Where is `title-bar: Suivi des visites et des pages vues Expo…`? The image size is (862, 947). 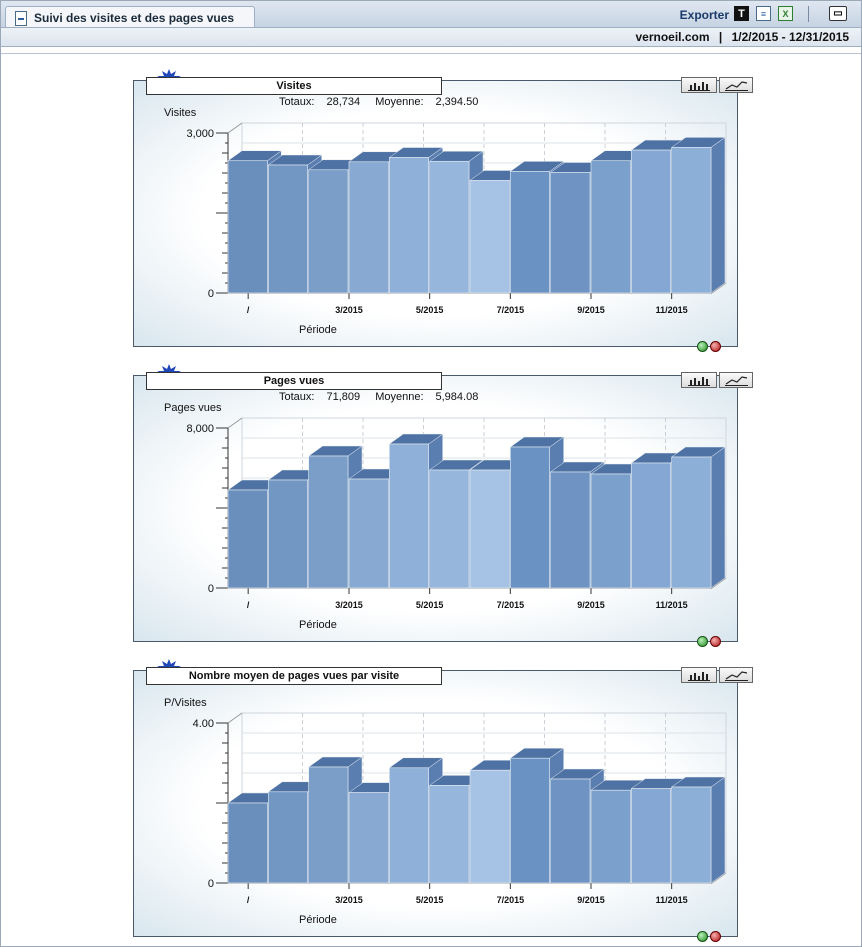
title-bar: Suivi des visites et des pages vues Expo… is located at coordinates (431, 14).